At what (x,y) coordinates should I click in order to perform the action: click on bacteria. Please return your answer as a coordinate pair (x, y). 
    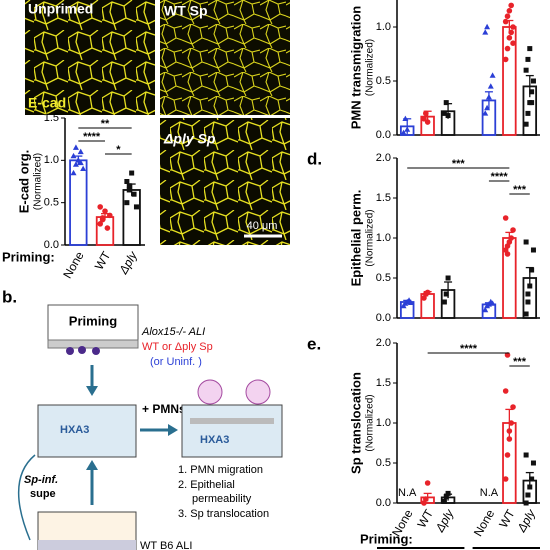
    Looking at the image, I should click on (70, 351).